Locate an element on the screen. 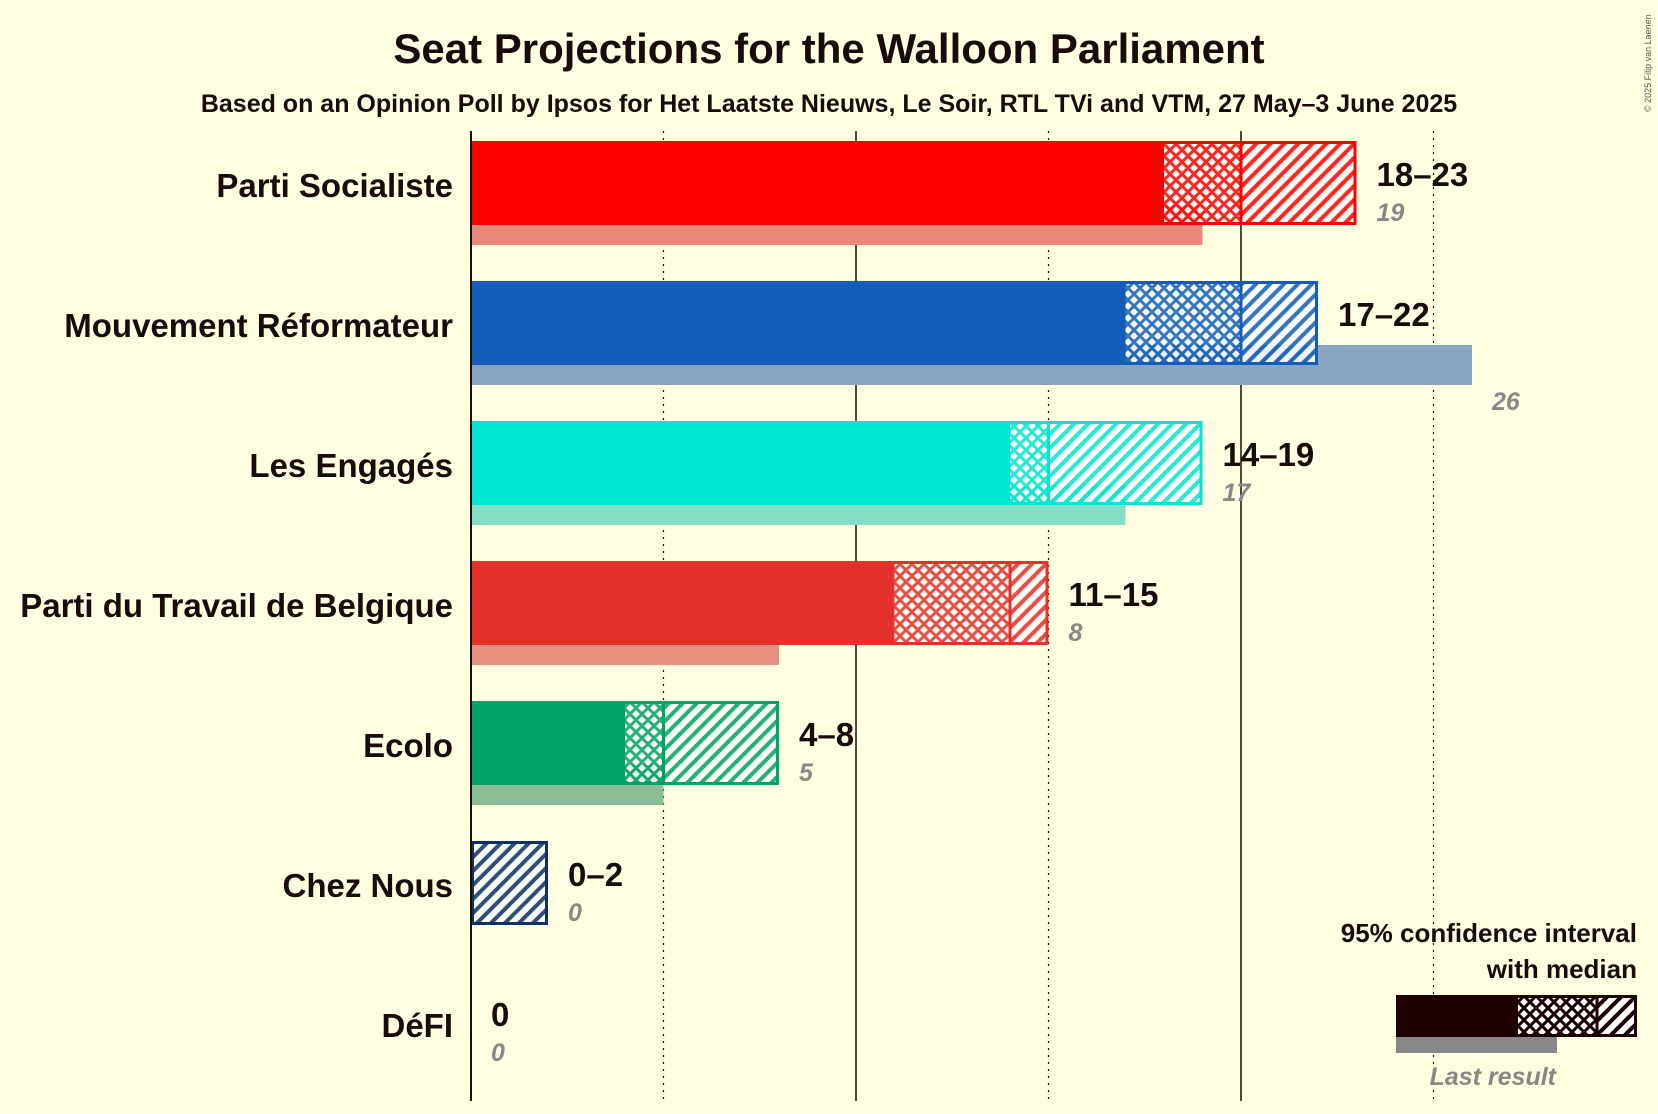  legend-ci-lower-bar is located at coordinates (1557, 1016).